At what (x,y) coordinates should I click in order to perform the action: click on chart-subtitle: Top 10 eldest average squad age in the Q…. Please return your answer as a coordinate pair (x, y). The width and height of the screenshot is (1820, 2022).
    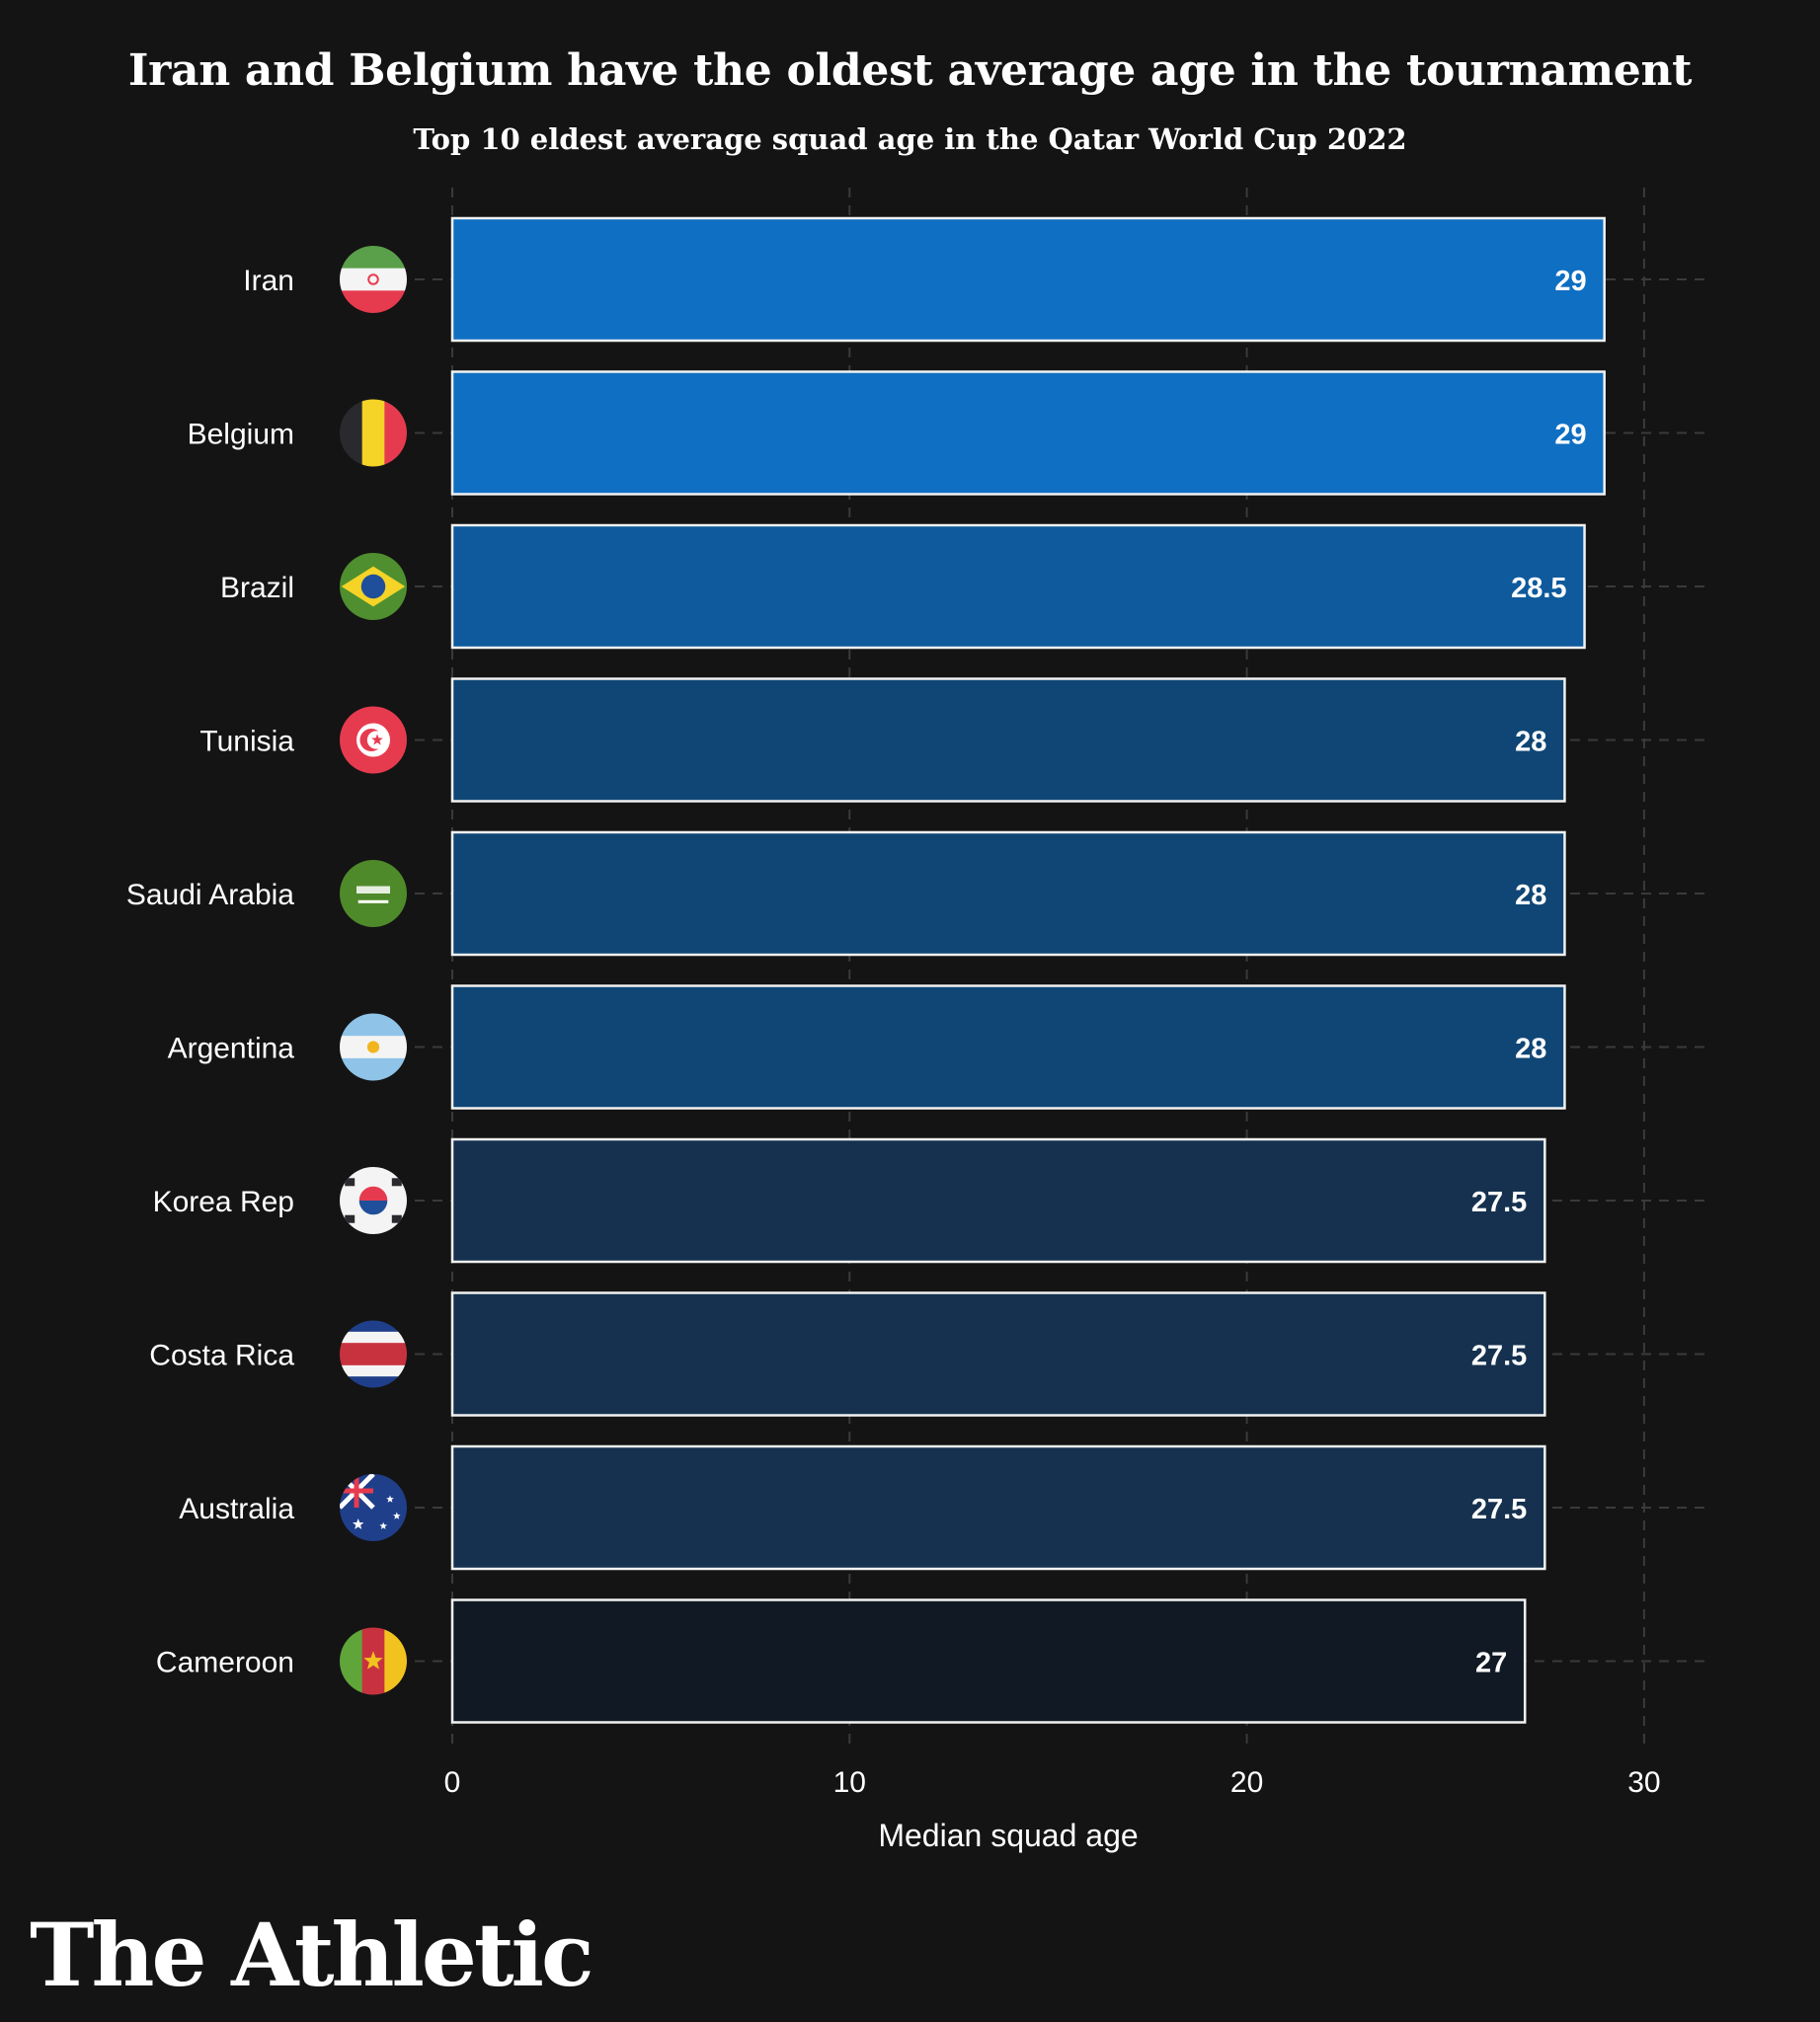
    Looking at the image, I should click on (910, 139).